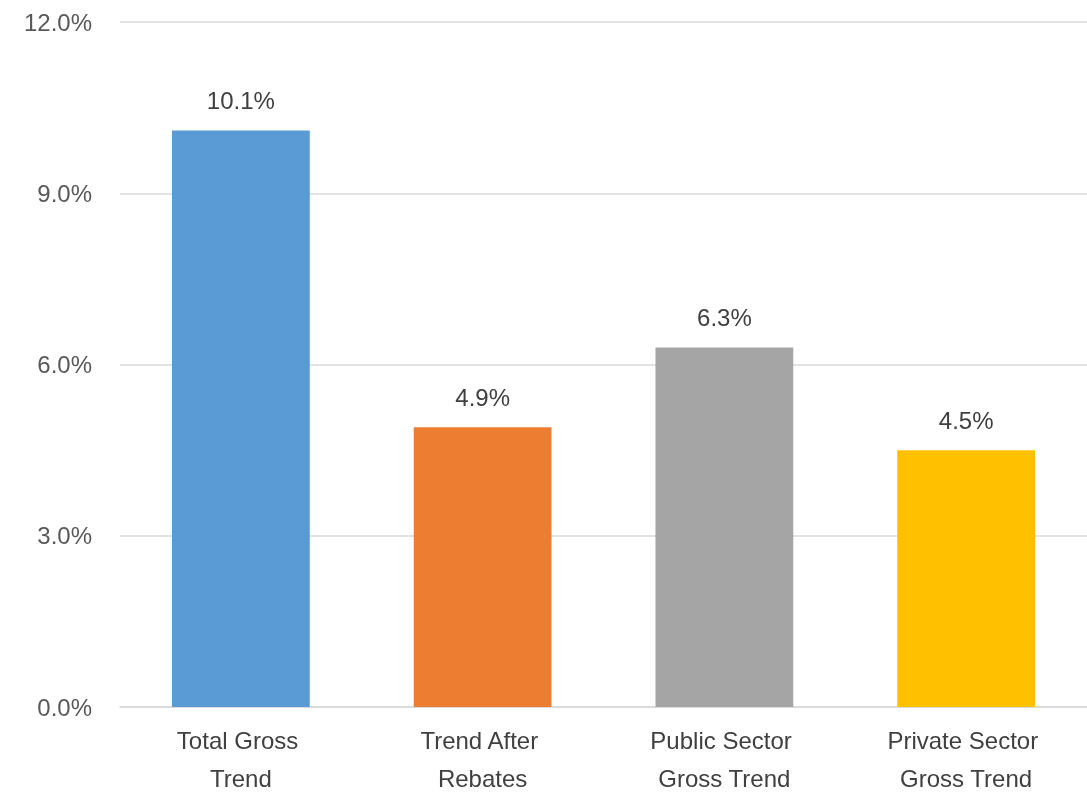 This screenshot has width=1087, height=799. Describe the element at coordinates (64, 707) in the screenshot. I see `y-tick-label: 0.0%` at that location.